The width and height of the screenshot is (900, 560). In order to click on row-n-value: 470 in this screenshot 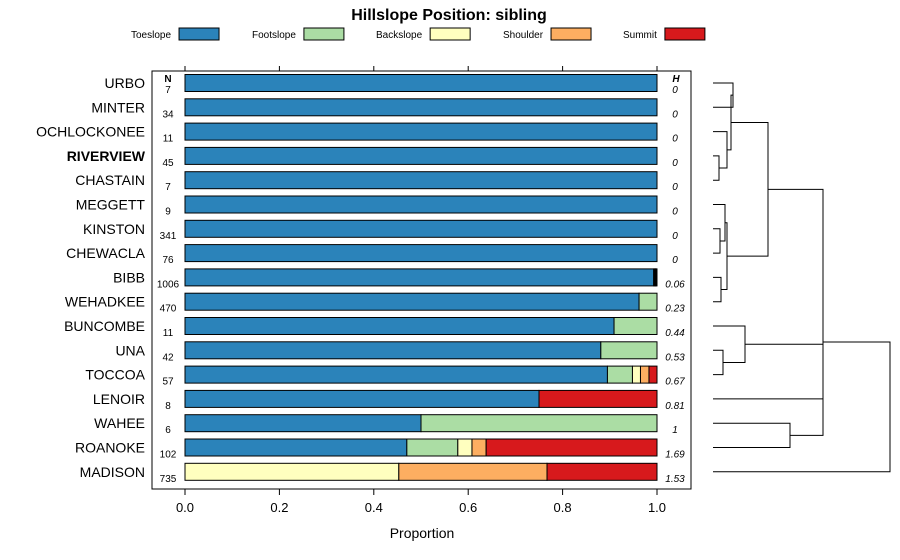, I will do `click(168, 309)`.